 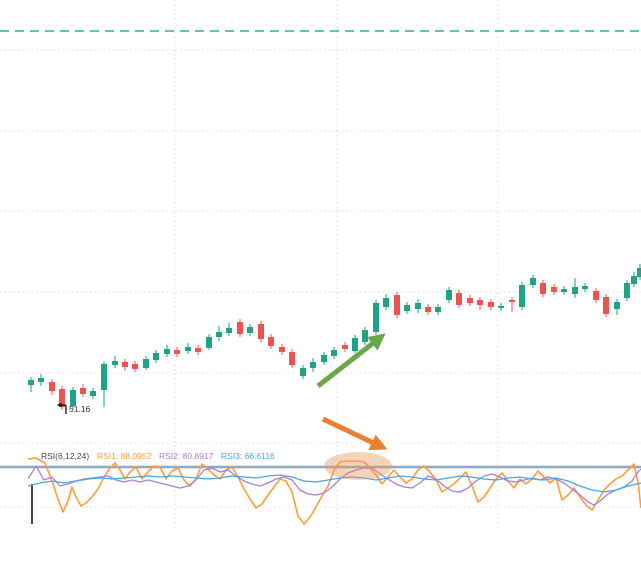 I want to click on rsi2-value-label: RSI2: 80.8917, so click(x=186, y=456).